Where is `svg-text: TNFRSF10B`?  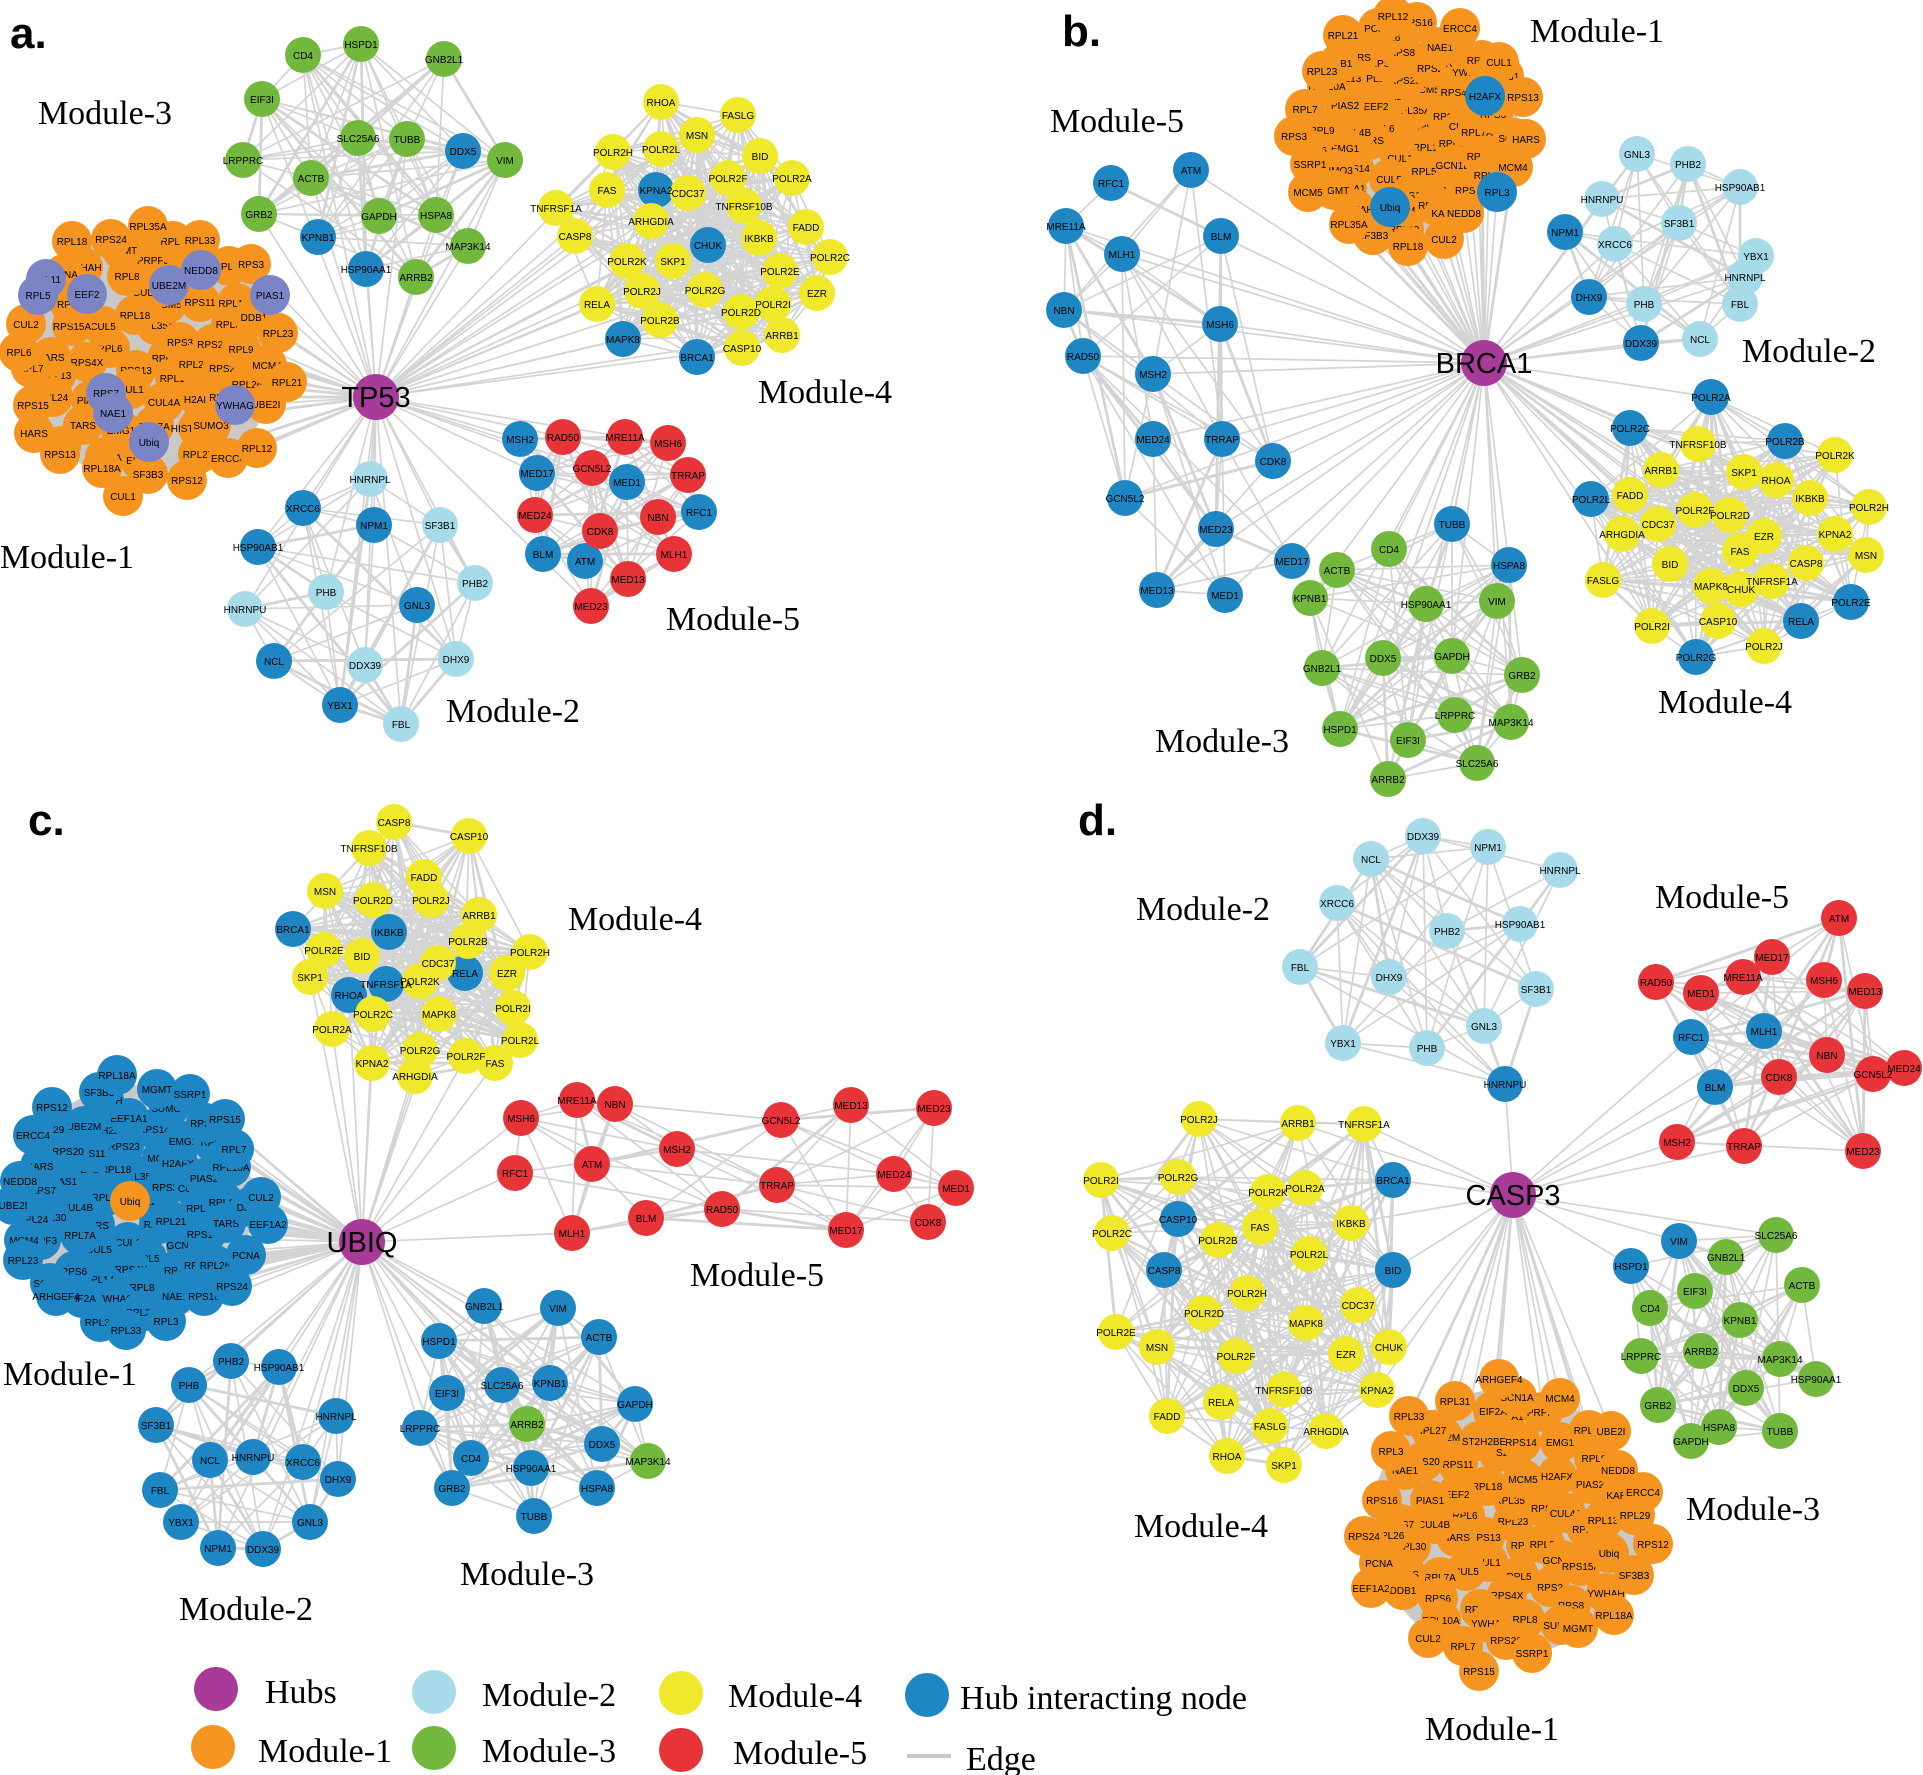
svg-text: TNFRSF10B is located at coordinates (1284, 1391).